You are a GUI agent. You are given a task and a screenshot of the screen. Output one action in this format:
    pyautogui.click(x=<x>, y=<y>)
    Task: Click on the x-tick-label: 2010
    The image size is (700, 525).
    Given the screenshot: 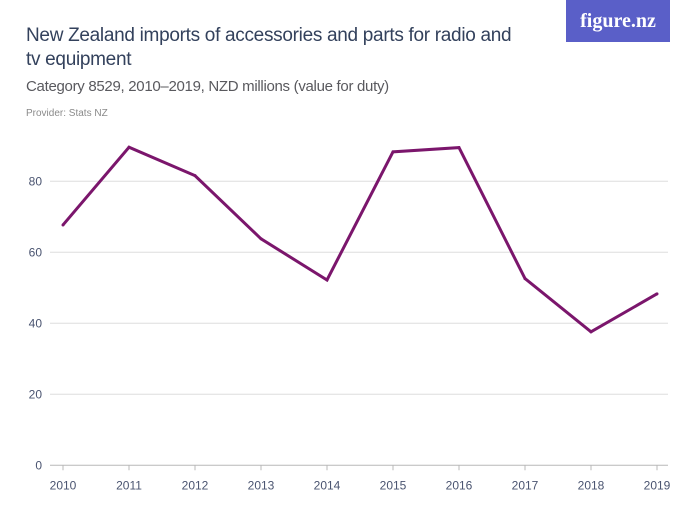 What is the action you would take?
    pyautogui.click(x=63, y=485)
    